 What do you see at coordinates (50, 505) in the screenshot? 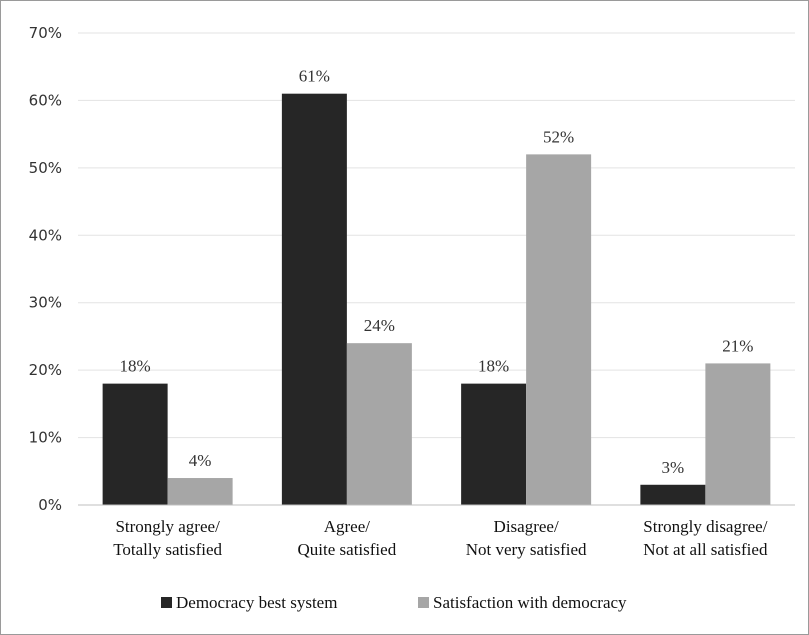
I see `y-tick-label: 0%` at bounding box center [50, 505].